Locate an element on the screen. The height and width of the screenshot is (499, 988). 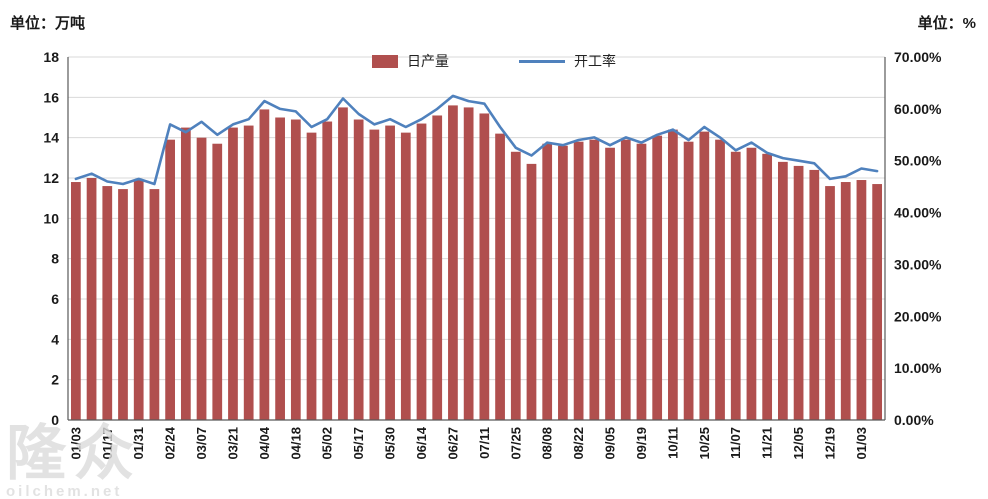
right-axis-tick-label: 20.00% is located at coordinates (918, 316).